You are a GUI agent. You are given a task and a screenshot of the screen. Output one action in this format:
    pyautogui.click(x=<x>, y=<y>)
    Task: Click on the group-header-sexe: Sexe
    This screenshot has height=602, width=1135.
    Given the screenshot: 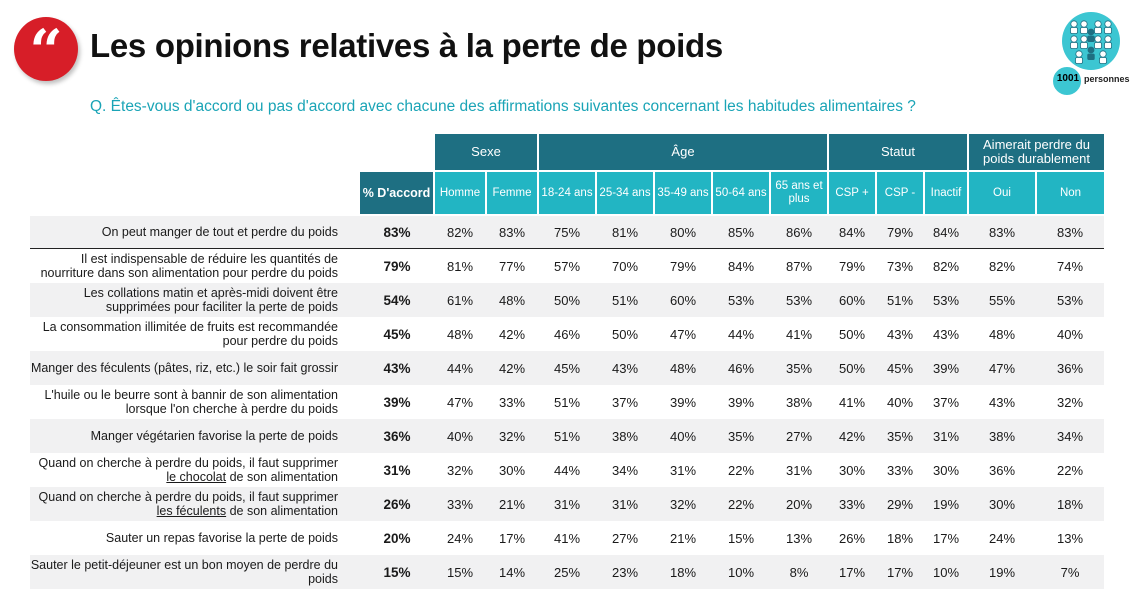 What is the action you would take?
    pyautogui.click(x=485, y=152)
    